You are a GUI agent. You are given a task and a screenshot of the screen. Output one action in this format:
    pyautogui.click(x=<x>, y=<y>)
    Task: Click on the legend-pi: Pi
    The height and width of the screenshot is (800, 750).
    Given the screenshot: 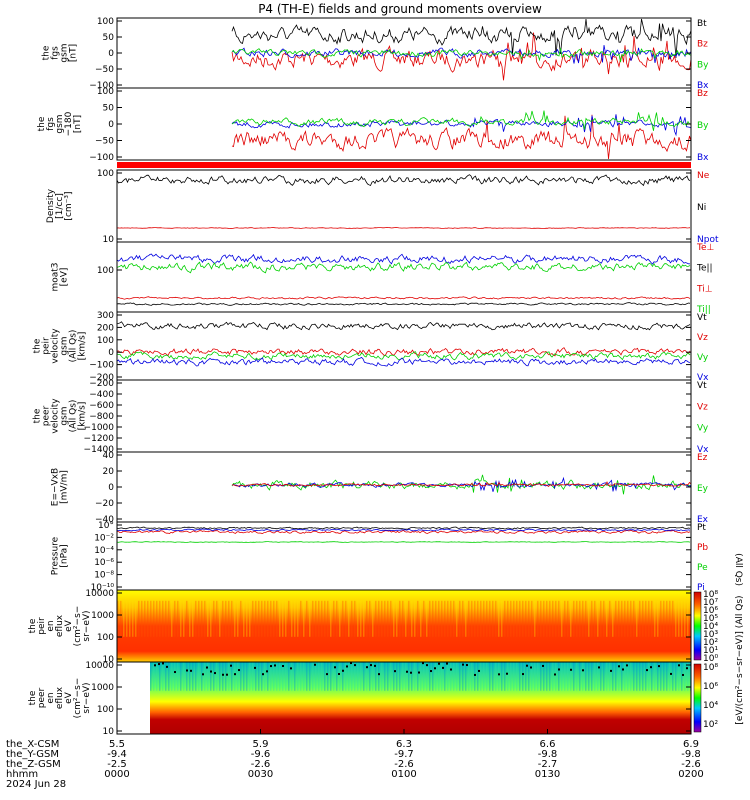 What is the action you would take?
    pyautogui.click(x=701, y=588)
    